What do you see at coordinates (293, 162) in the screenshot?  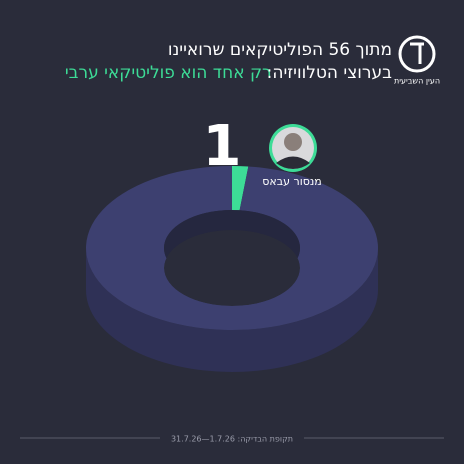 I see `portrait-body` at bounding box center [293, 162].